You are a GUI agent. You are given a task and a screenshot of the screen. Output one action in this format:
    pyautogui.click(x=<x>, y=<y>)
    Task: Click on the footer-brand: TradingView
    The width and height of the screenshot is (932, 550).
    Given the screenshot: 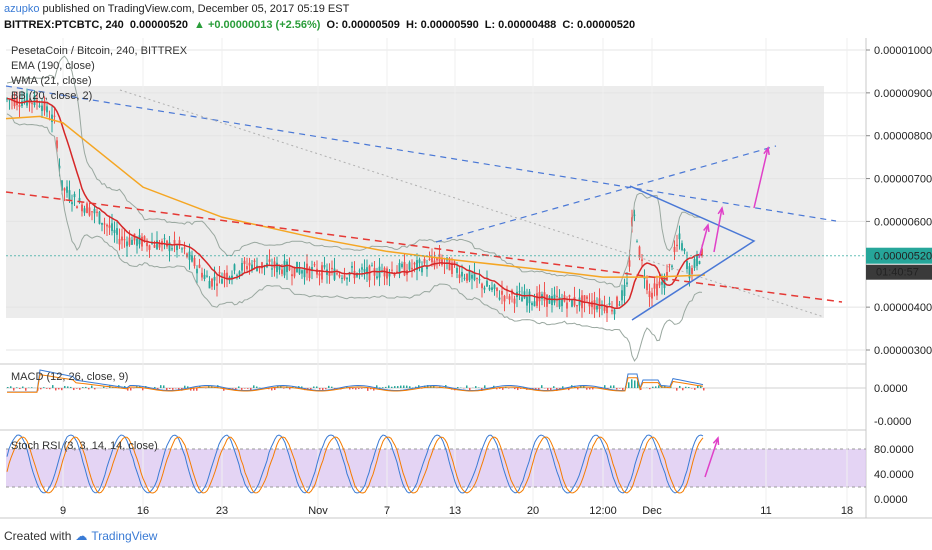 What is the action you would take?
    pyautogui.click(x=124, y=536)
    